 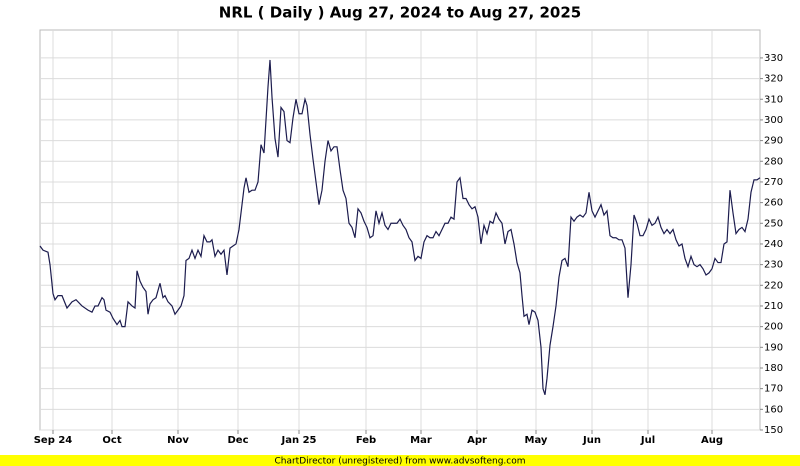 I want to click on y-tick-label: 320, so click(x=773, y=79).